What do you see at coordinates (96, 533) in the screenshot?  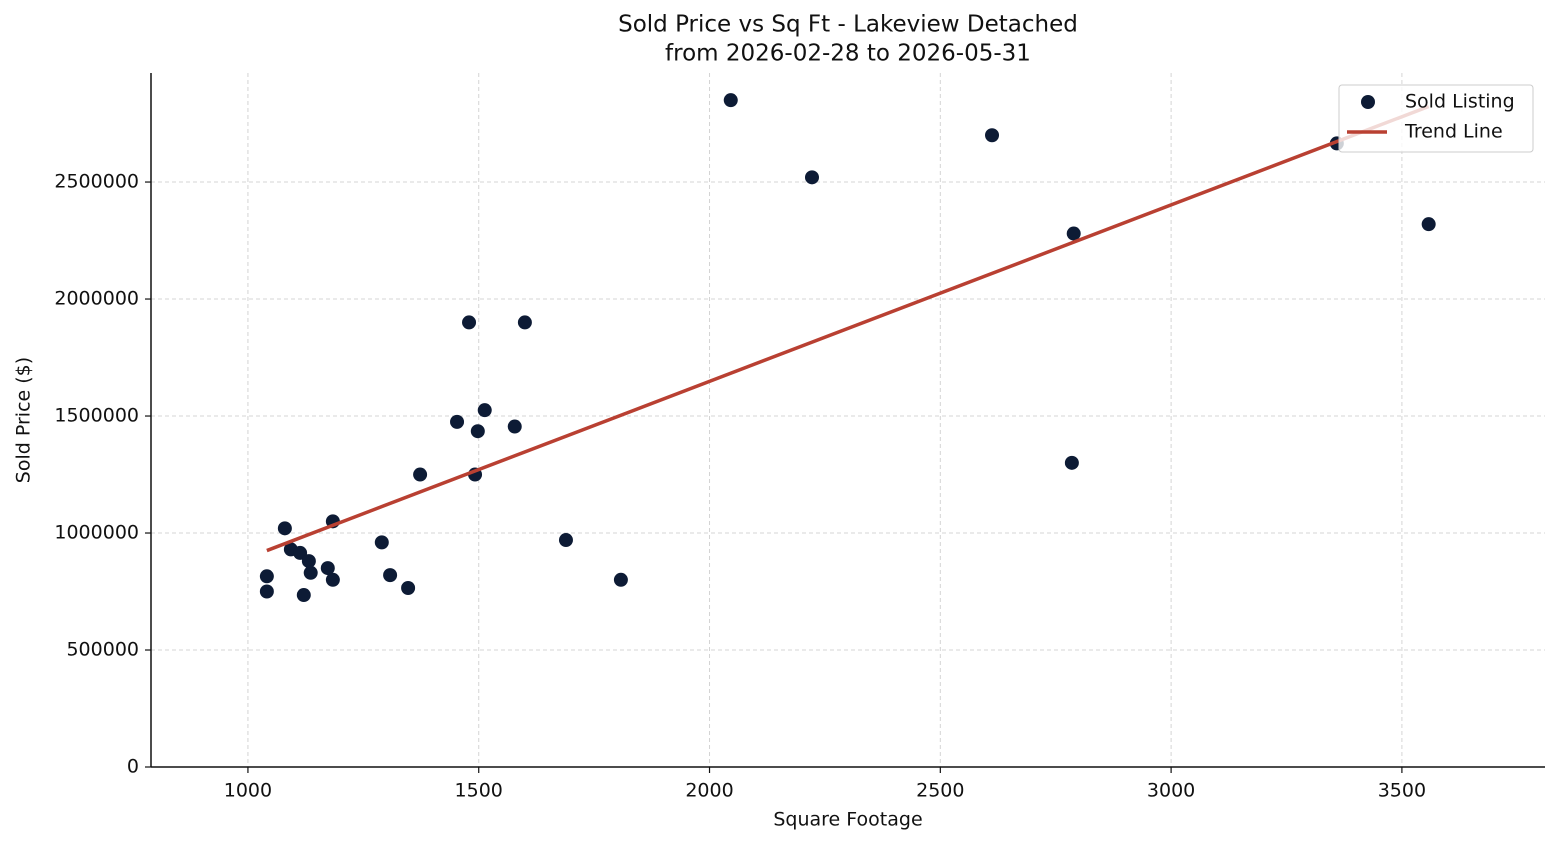 I see `y-tick-label: 1000000` at bounding box center [96, 533].